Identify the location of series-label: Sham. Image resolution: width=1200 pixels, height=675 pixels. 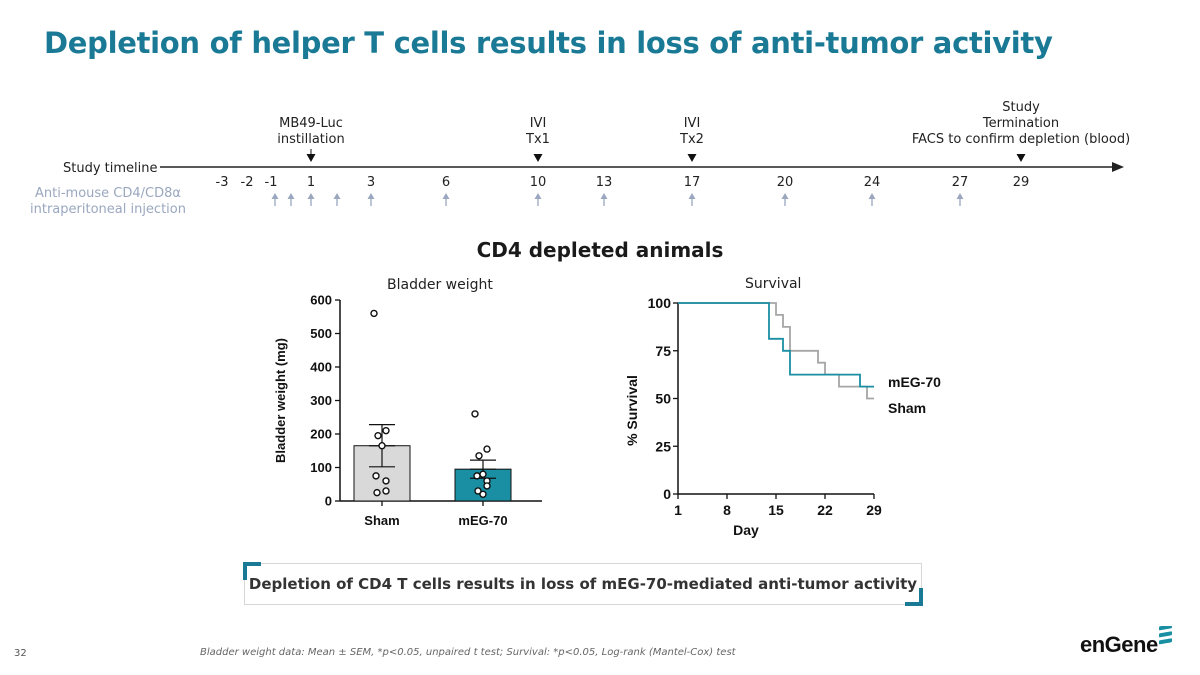
(907, 408).